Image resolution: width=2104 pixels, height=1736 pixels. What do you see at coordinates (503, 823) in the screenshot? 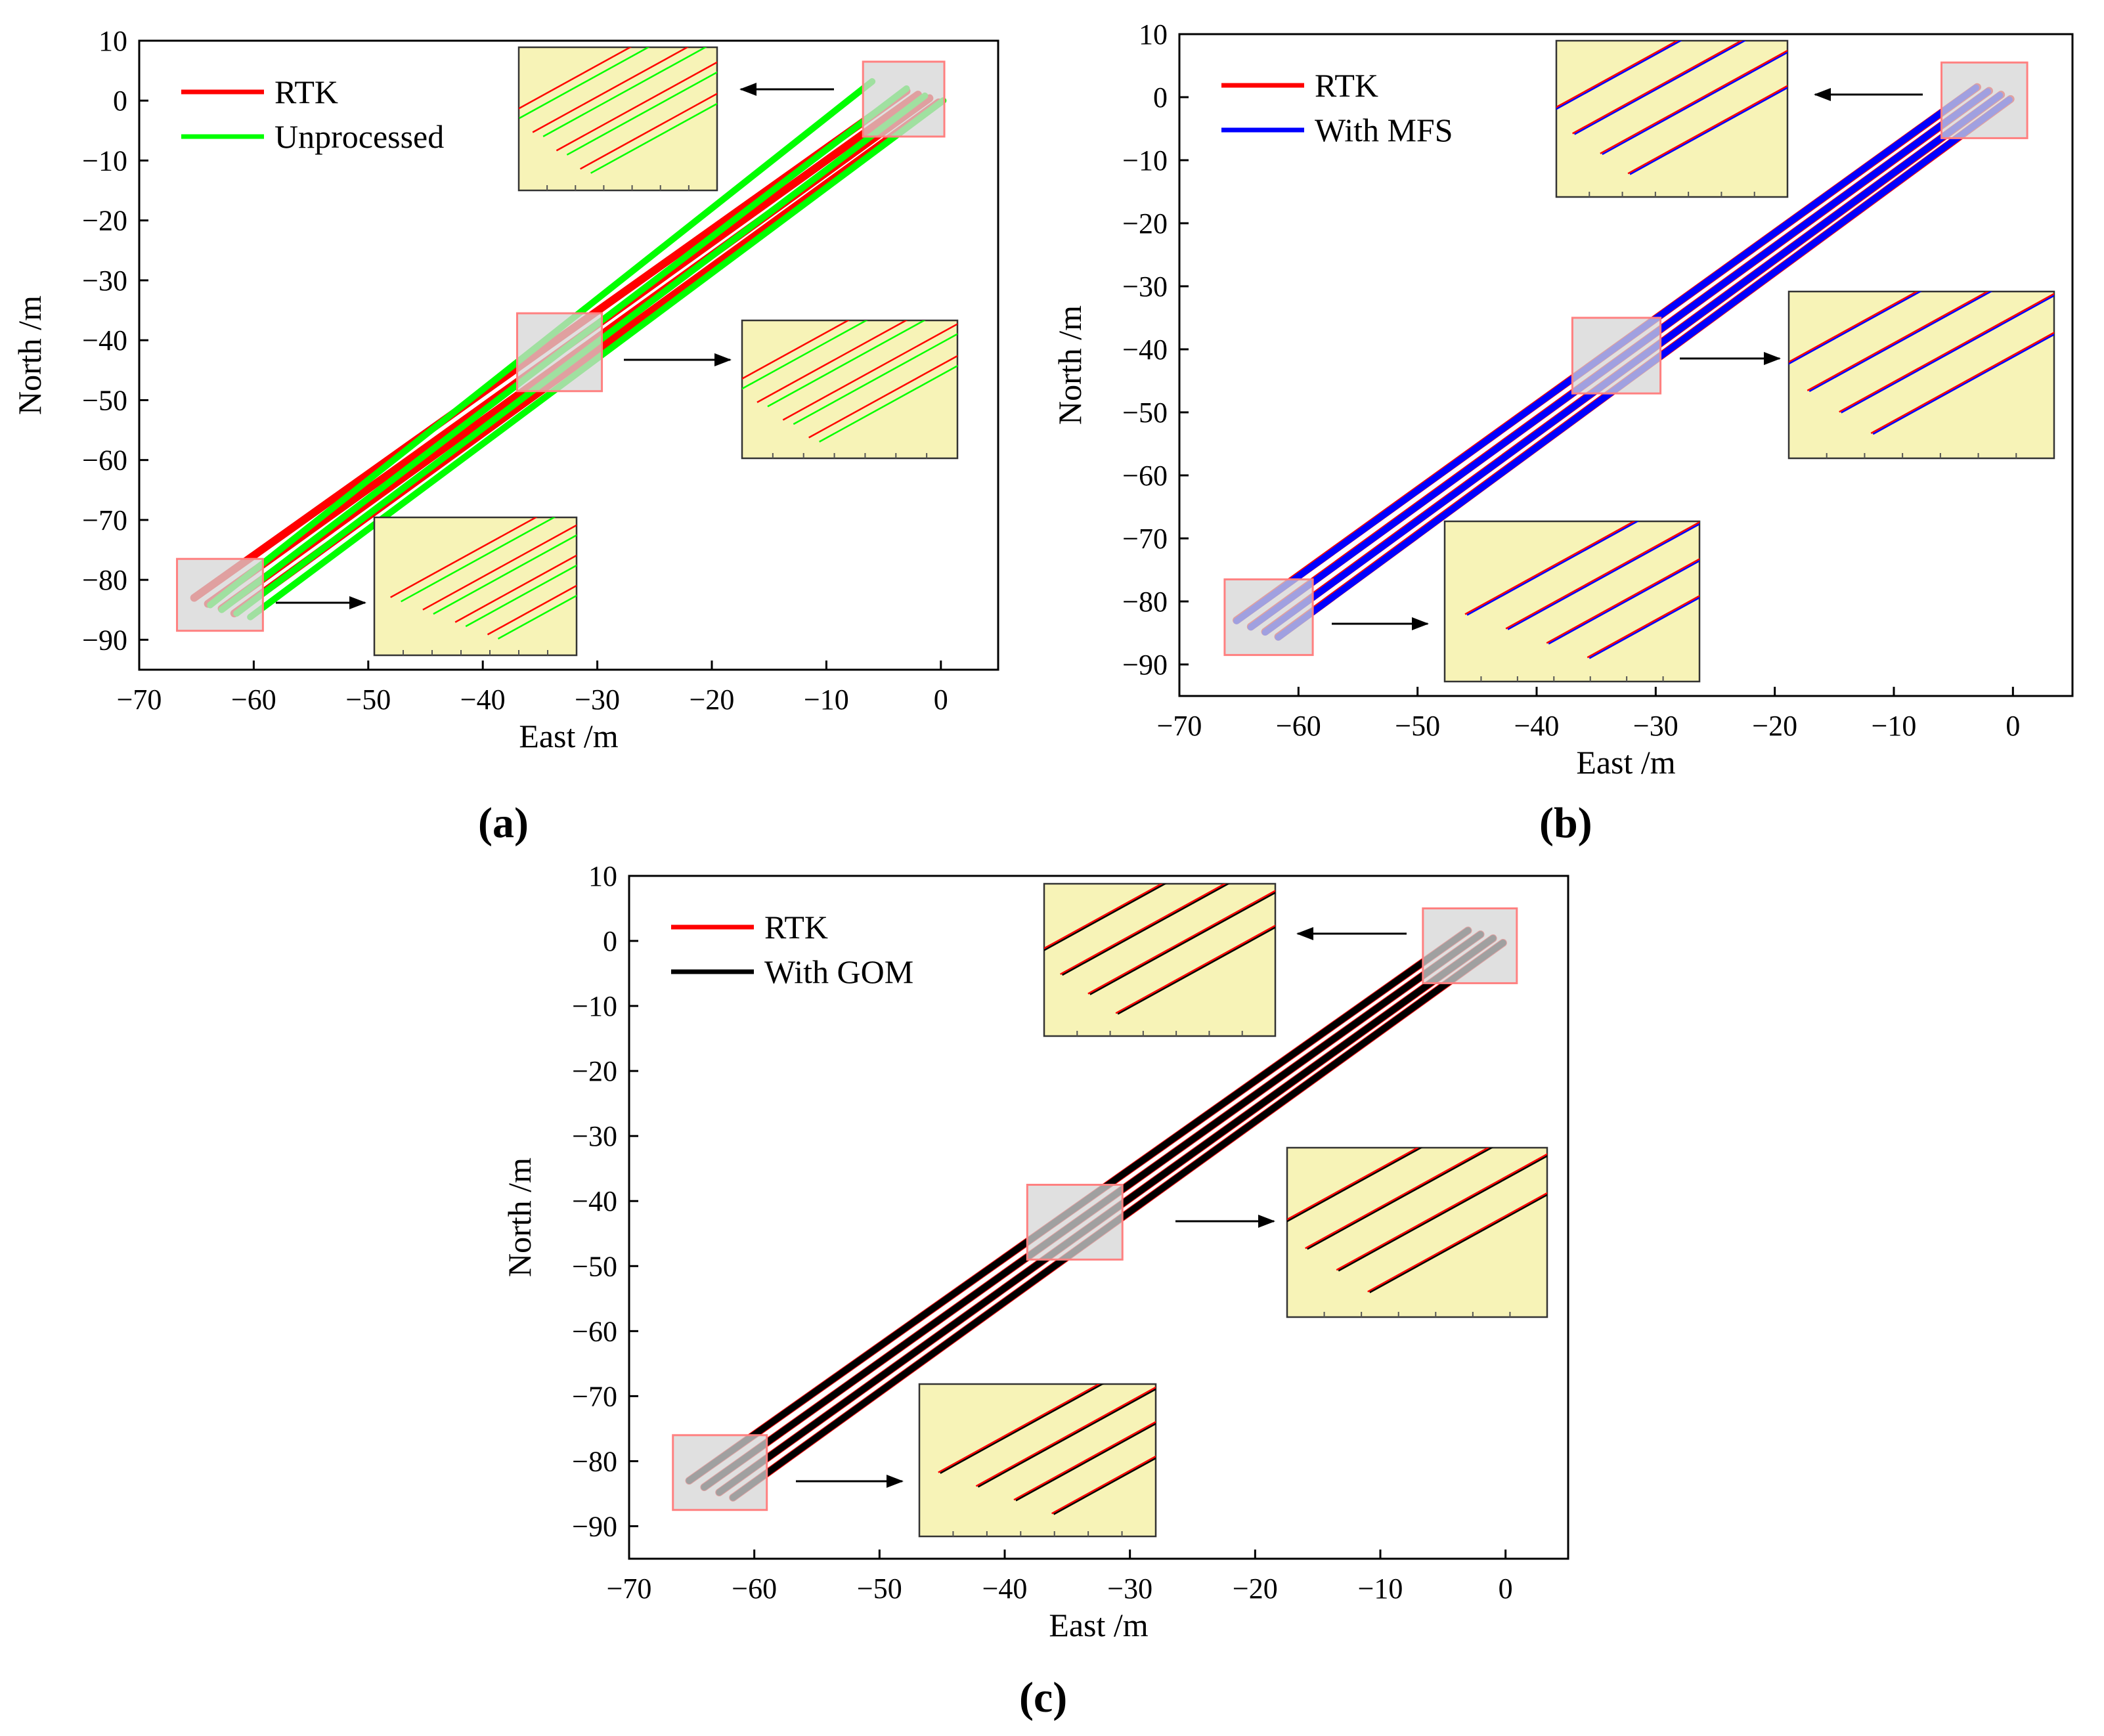
I see `caption-a: (a)` at bounding box center [503, 823].